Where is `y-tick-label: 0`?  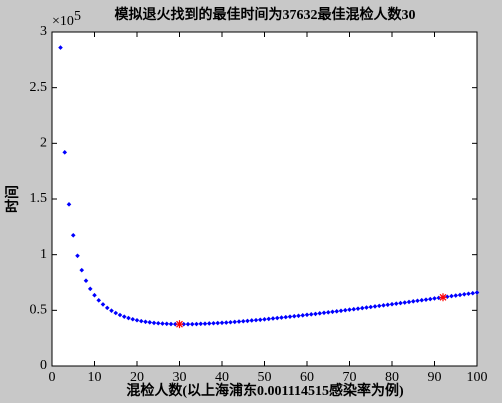 y-tick-label: 0 is located at coordinates (43, 365).